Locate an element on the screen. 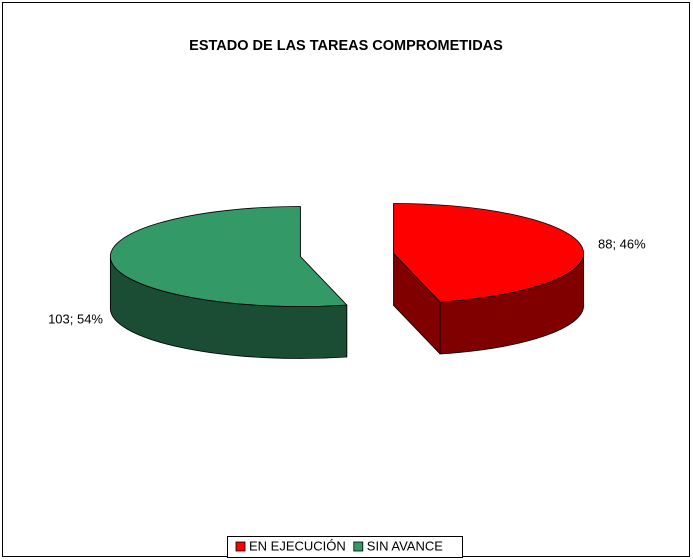  chart-title: ESTADO DE LAS TAREAS COMPROMETIDAS is located at coordinates (346, 46).